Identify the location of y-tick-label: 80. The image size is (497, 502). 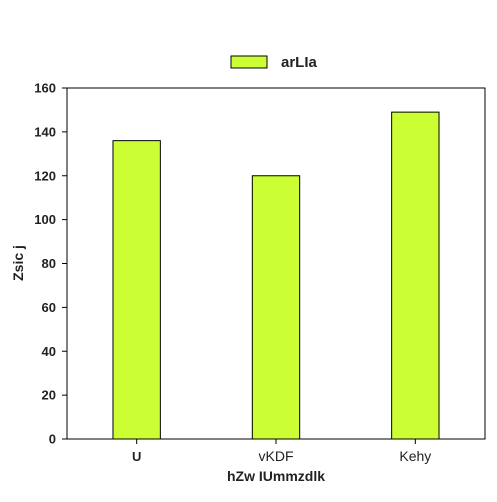
(49, 263).